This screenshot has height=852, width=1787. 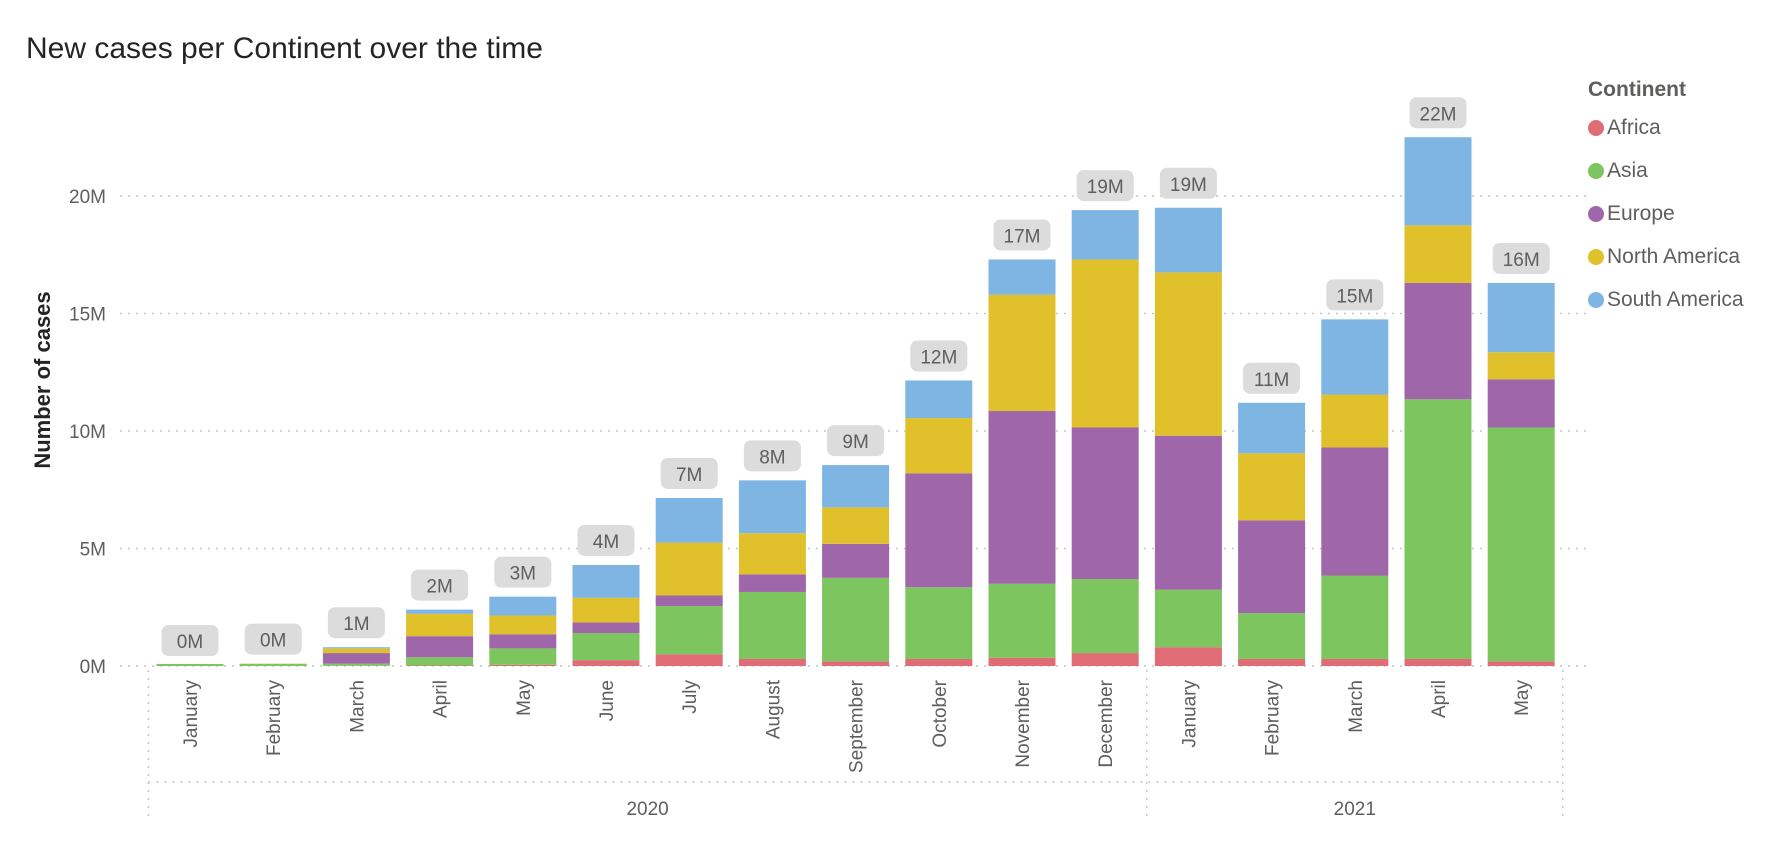 I want to click on y-axis: 0M 5M 10M 15M 20M, so click(x=87, y=432).